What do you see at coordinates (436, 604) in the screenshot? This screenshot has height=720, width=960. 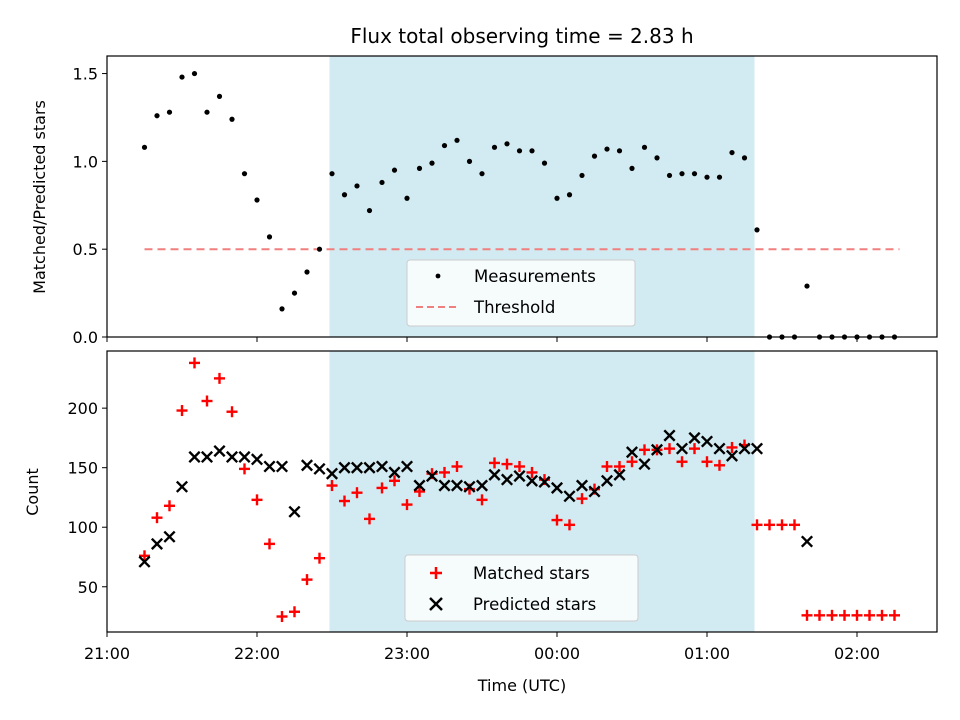 I see `legend-predicted-marker` at bounding box center [436, 604].